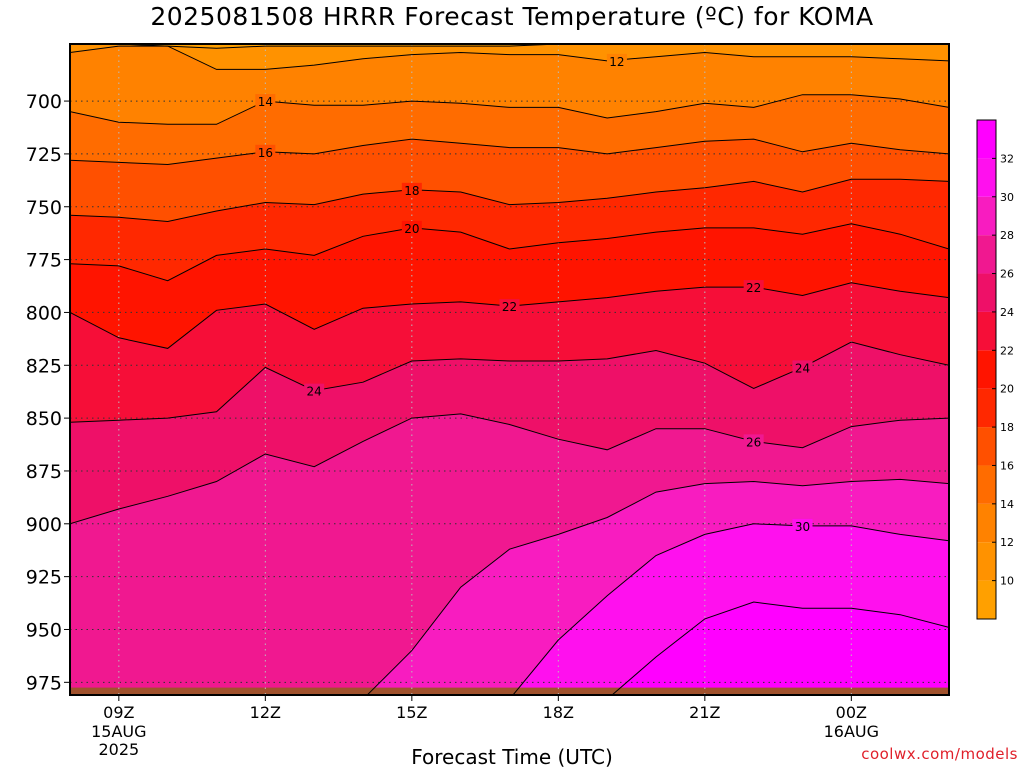  What do you see at coordinates (118, 731) in the screenshot?
I see `date-label: 15AUG` at bounding box center [118, 731].